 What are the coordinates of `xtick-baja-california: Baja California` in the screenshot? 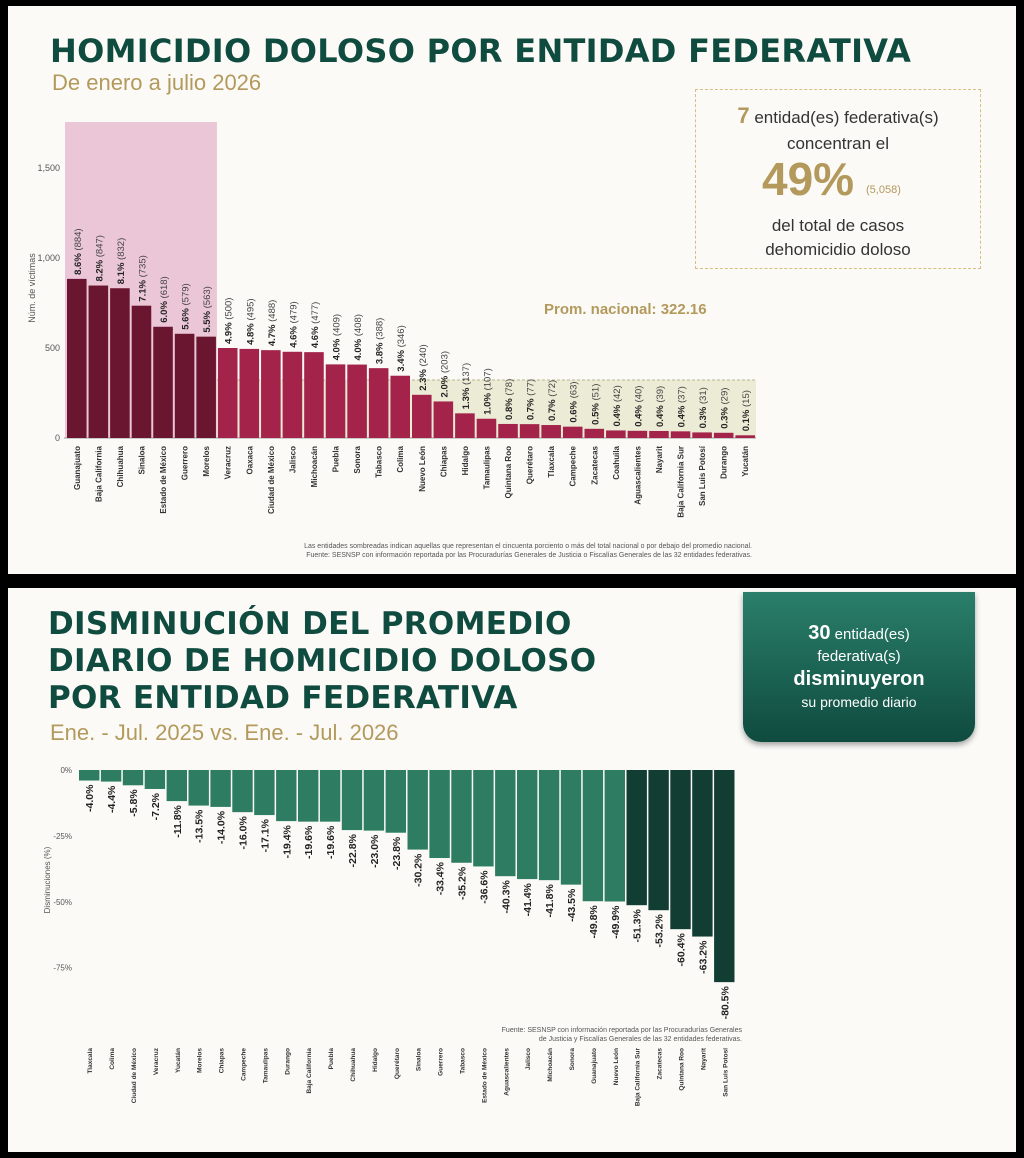 It's located at (98, 473).